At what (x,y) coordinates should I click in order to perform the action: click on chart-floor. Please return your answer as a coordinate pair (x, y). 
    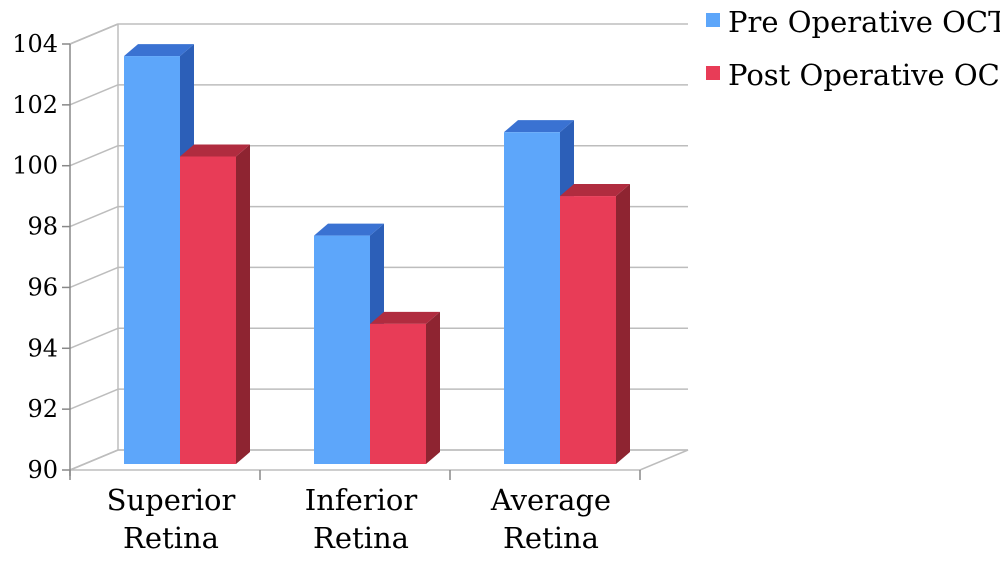
    Looking at the image, I should click on (379, 464).